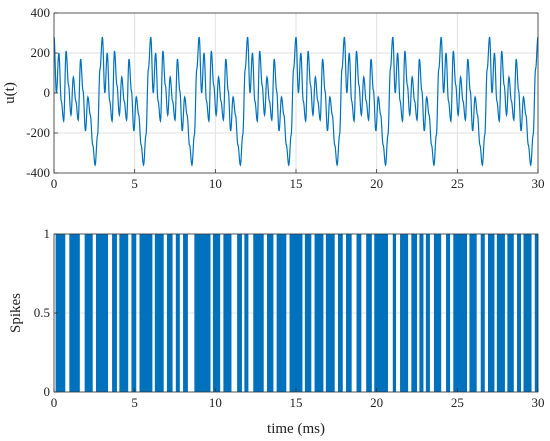 The image size is (550, 441). What do you see at coordinates (457, 402) in the screenshot?
I see `spike-xtick-label: 25` at bounding box center [457, 402].